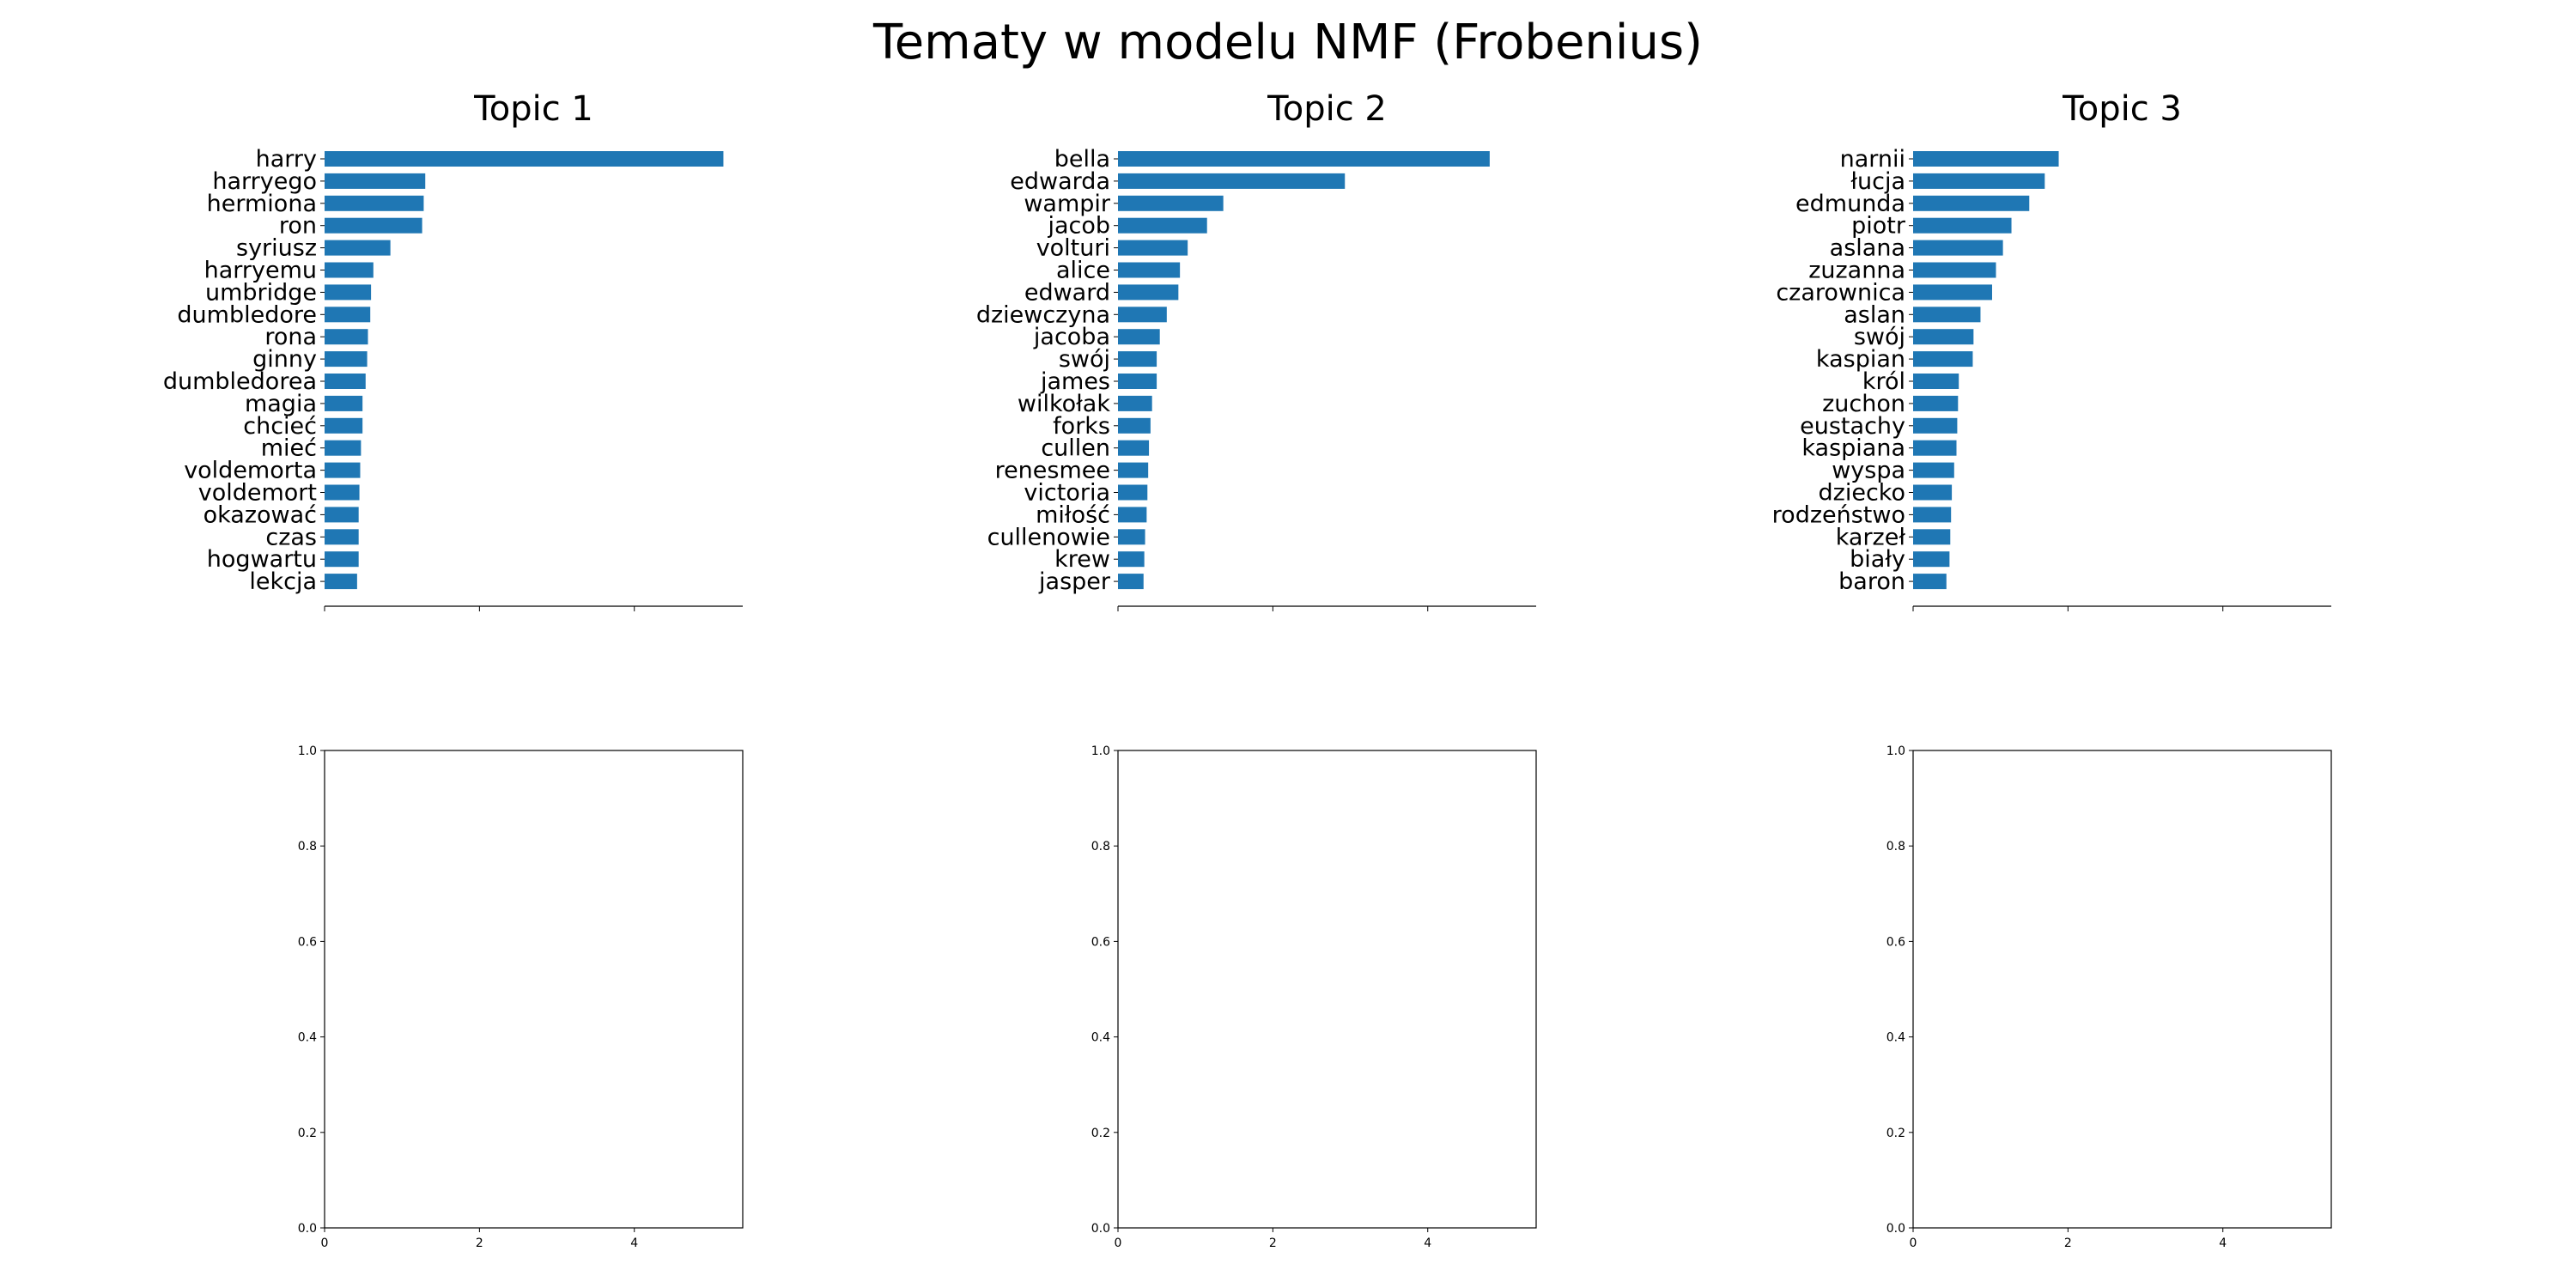 This screenshot has height=1288, width=2576. Describe the element at coordinates (1872, 581) in the screenshot. I see `y-tick-label: baron` at that location.